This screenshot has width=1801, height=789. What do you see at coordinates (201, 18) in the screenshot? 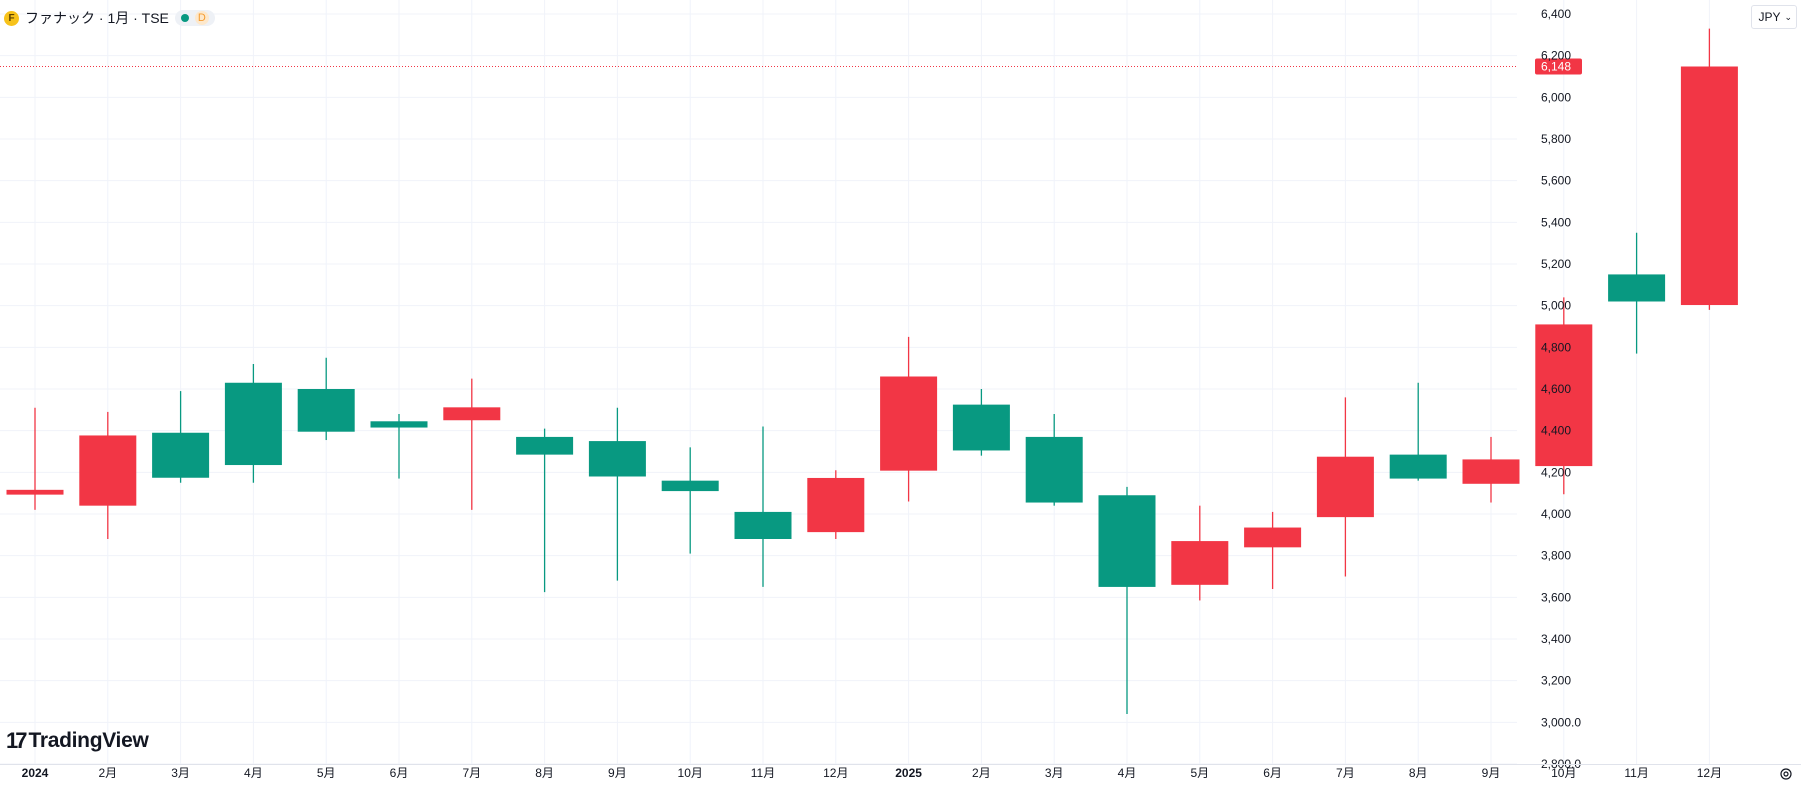
I see `data-status-badge: D` at bounding box center [201, 18].